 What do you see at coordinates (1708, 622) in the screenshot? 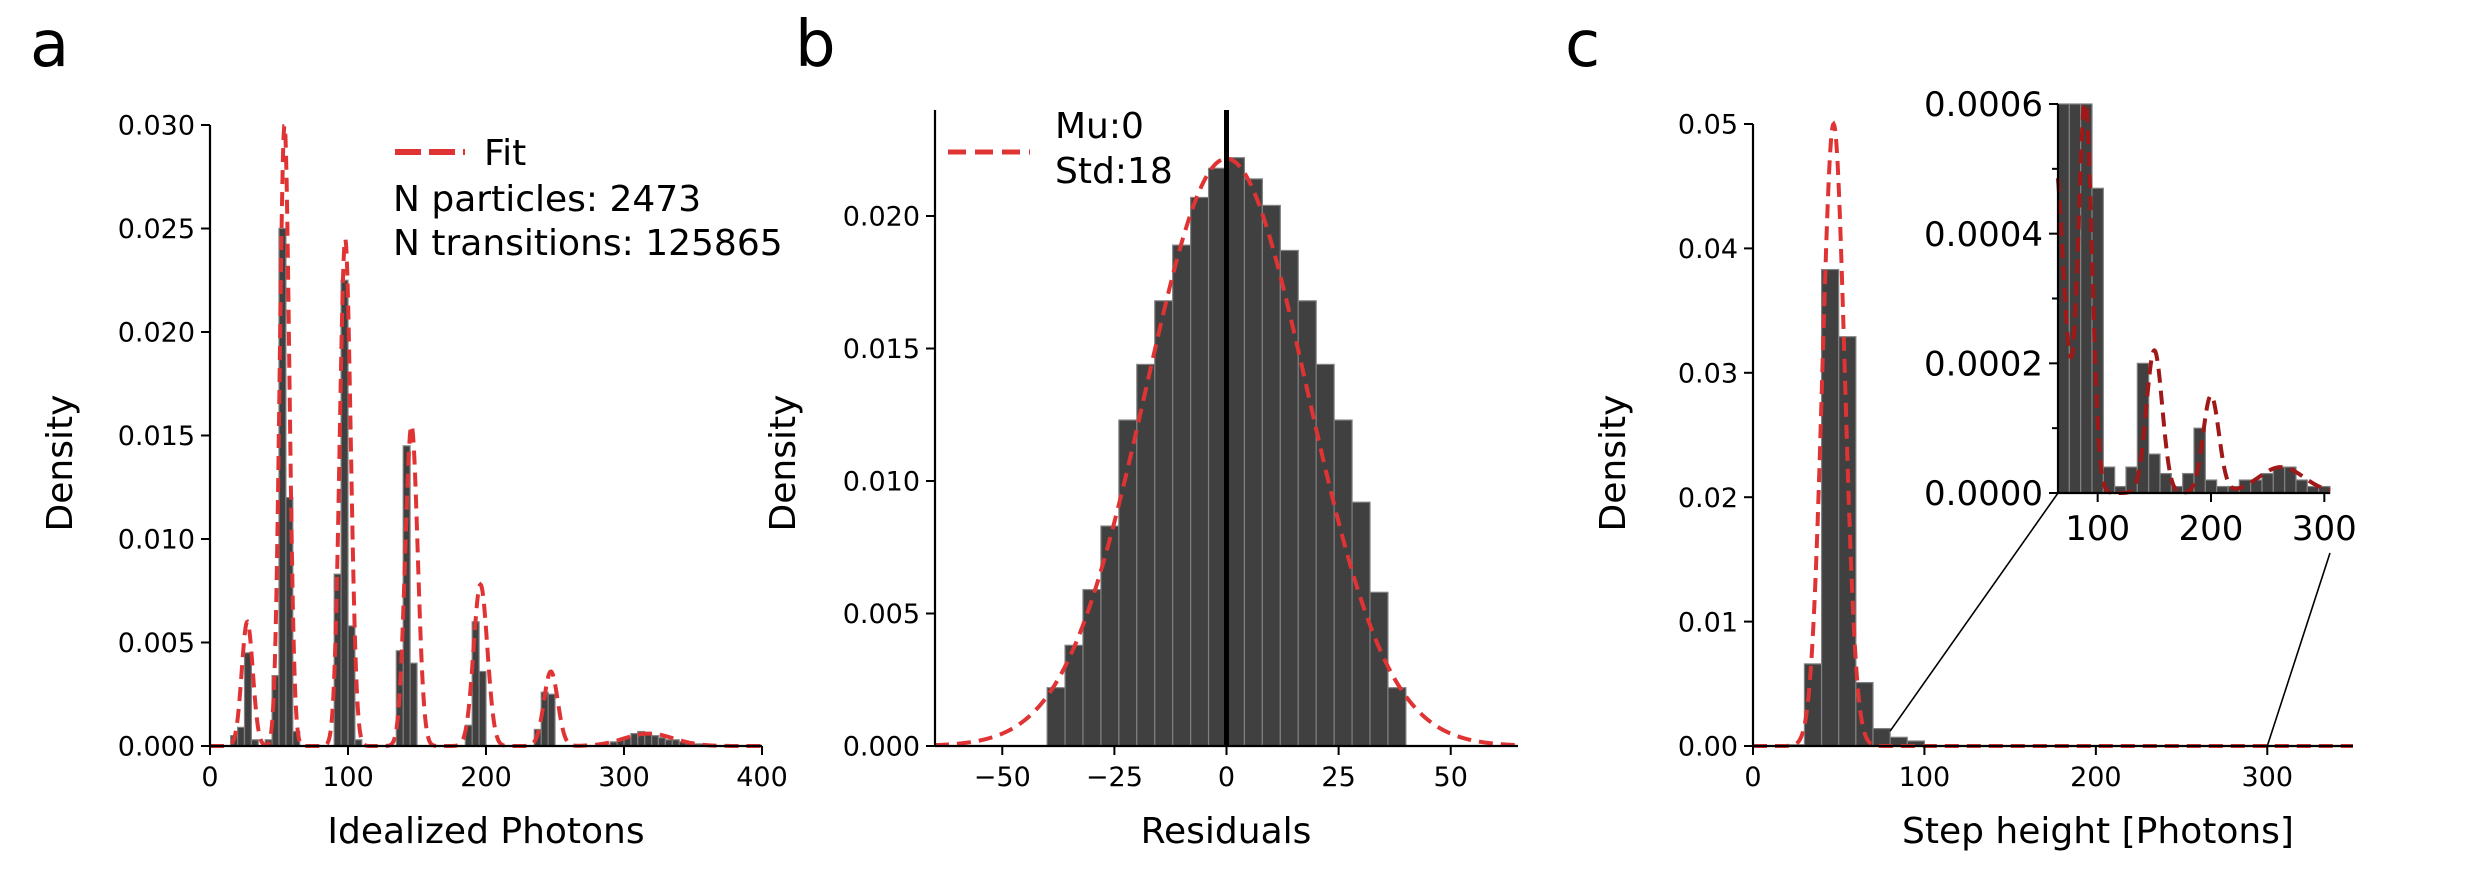
I see `panel-c-y-tick-label: 0.01` at bounding box center [1708, 622].